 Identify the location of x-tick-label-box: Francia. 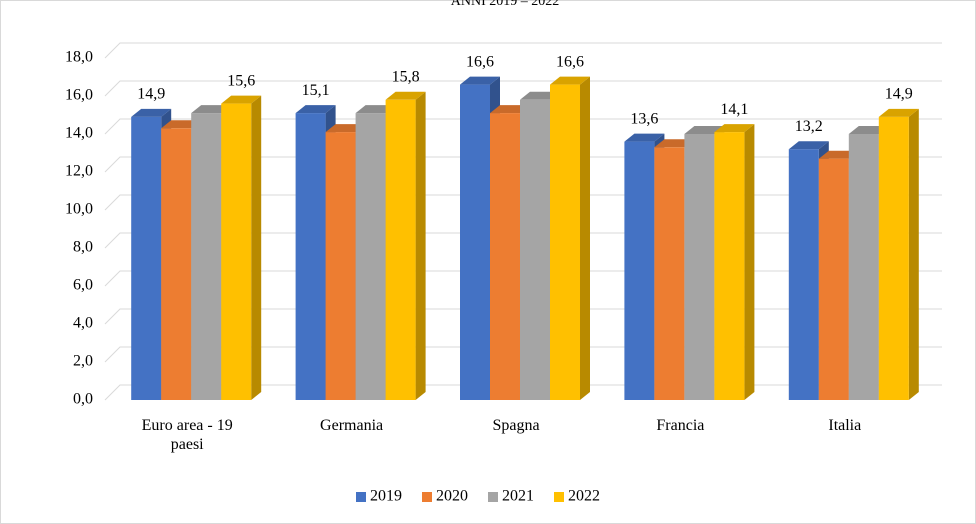
(680, 425).